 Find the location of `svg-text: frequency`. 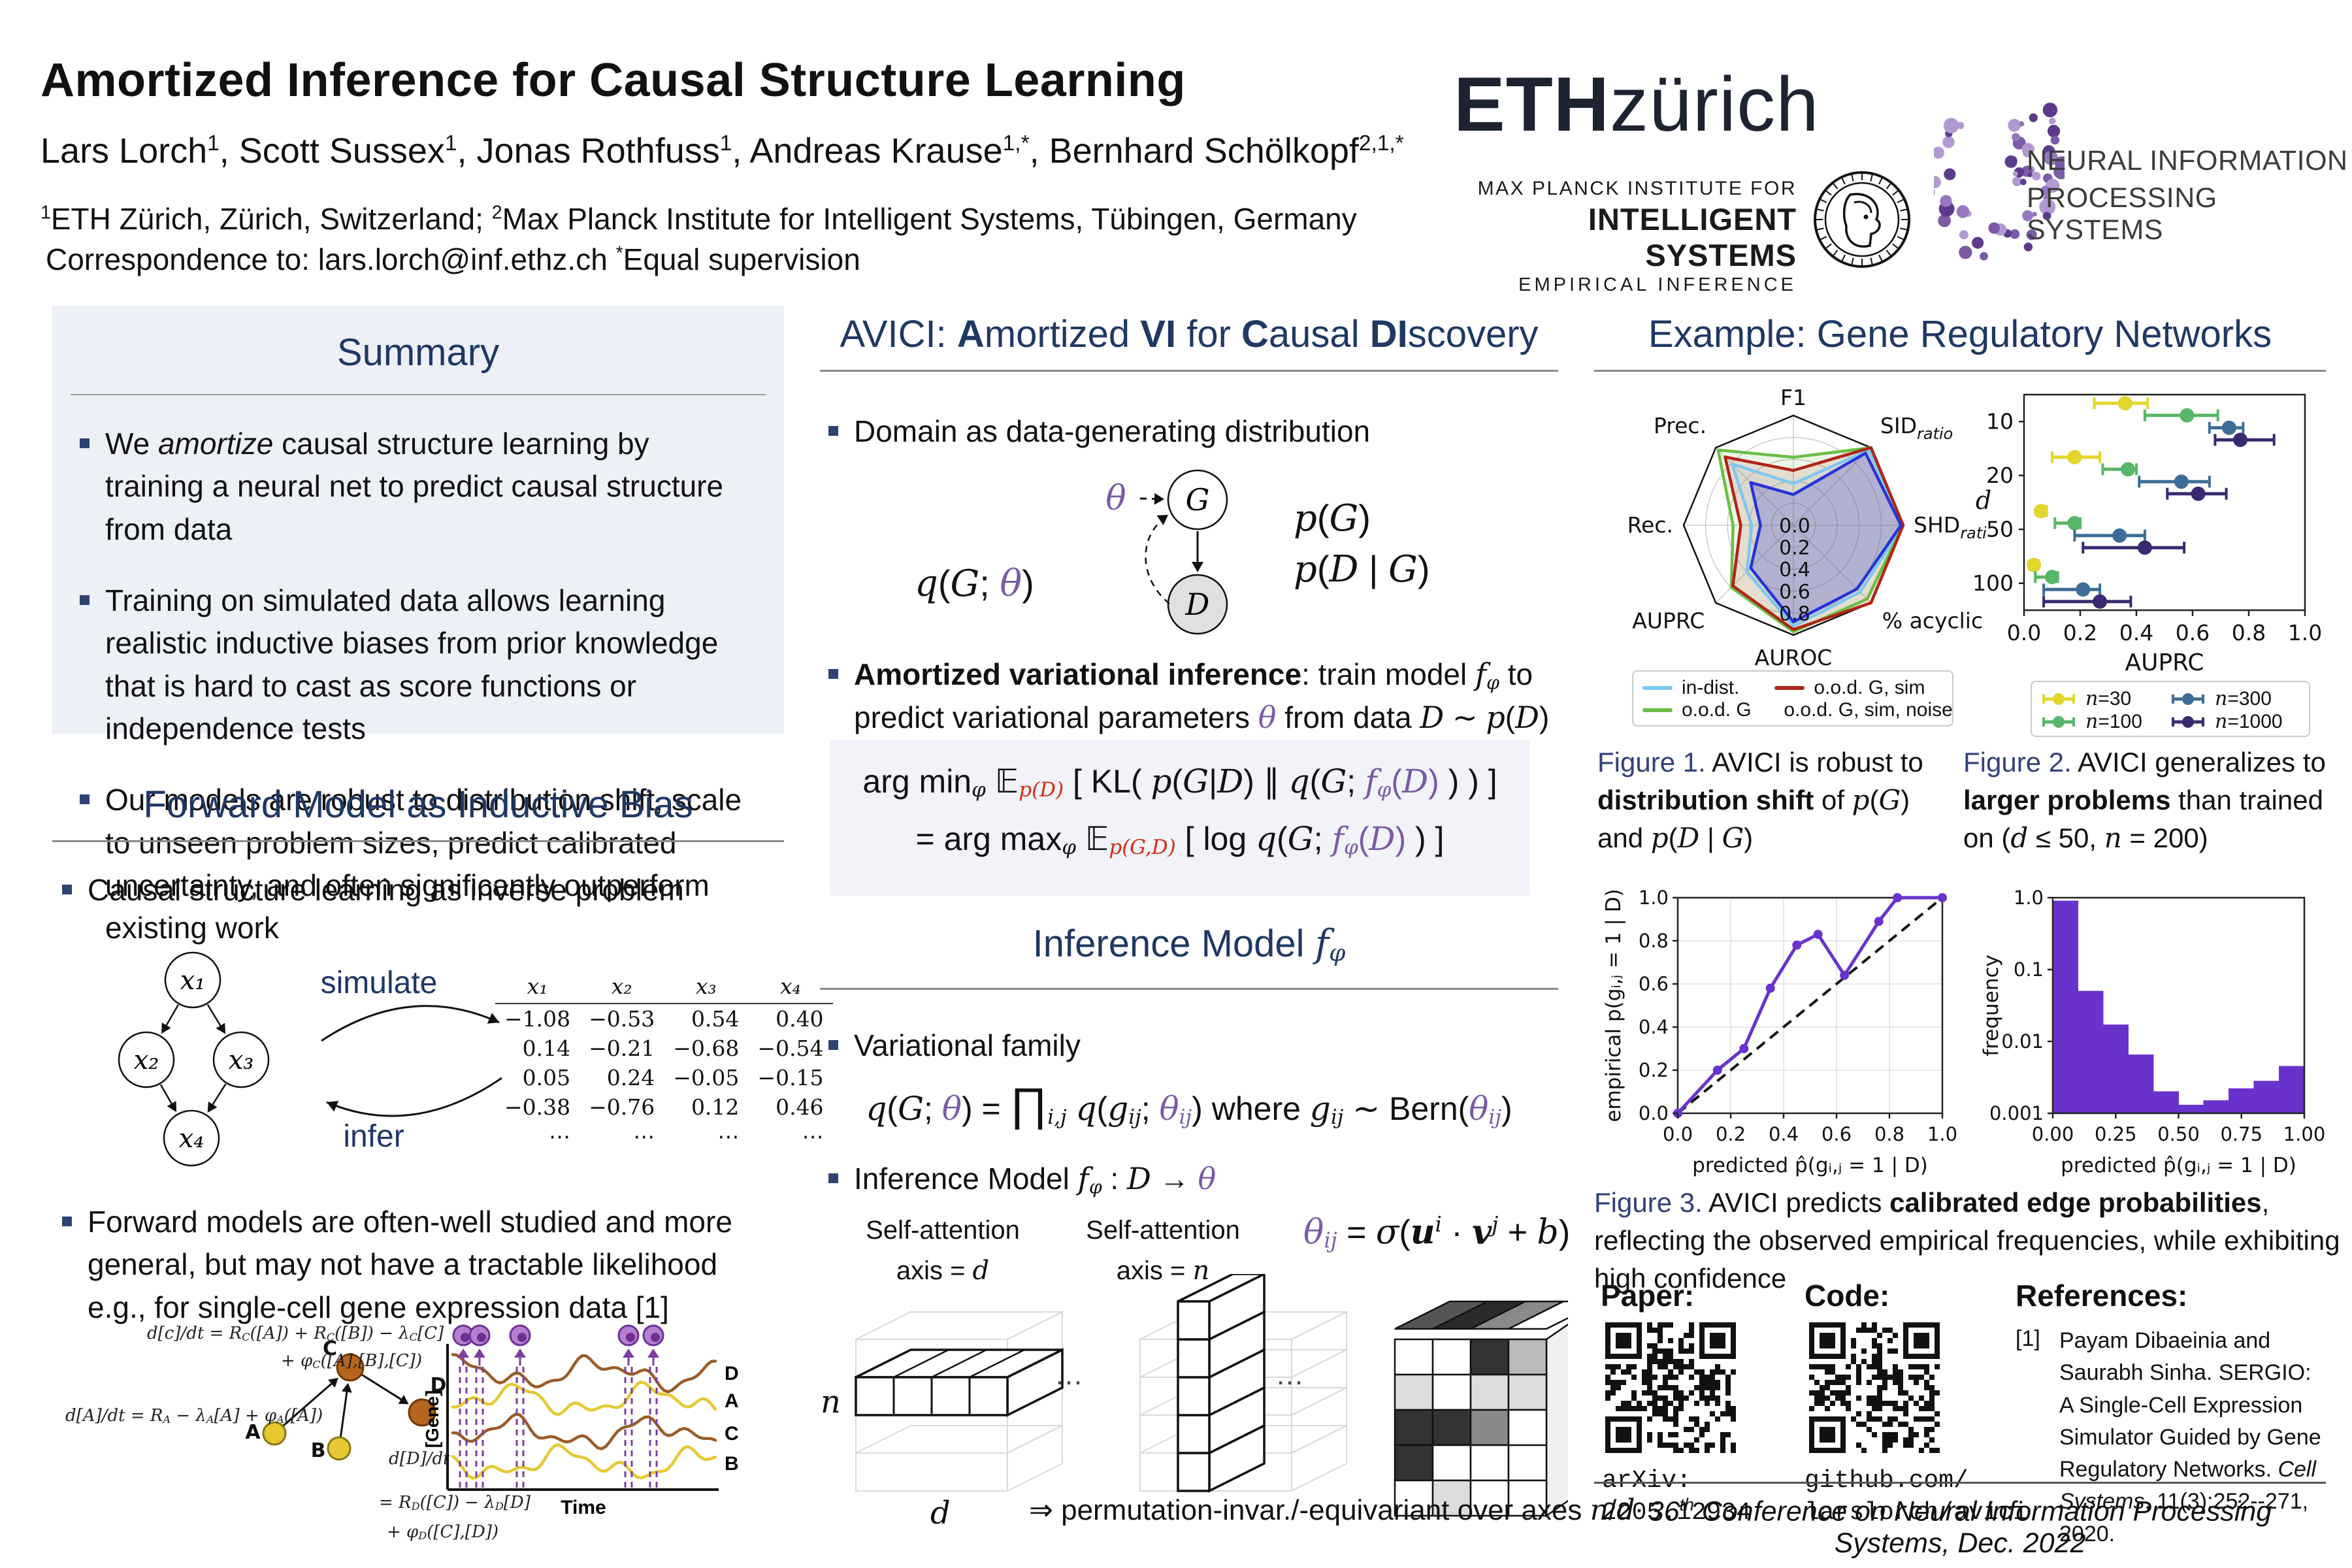

svg-text: frequency is located at coordinates (1991, 1005).